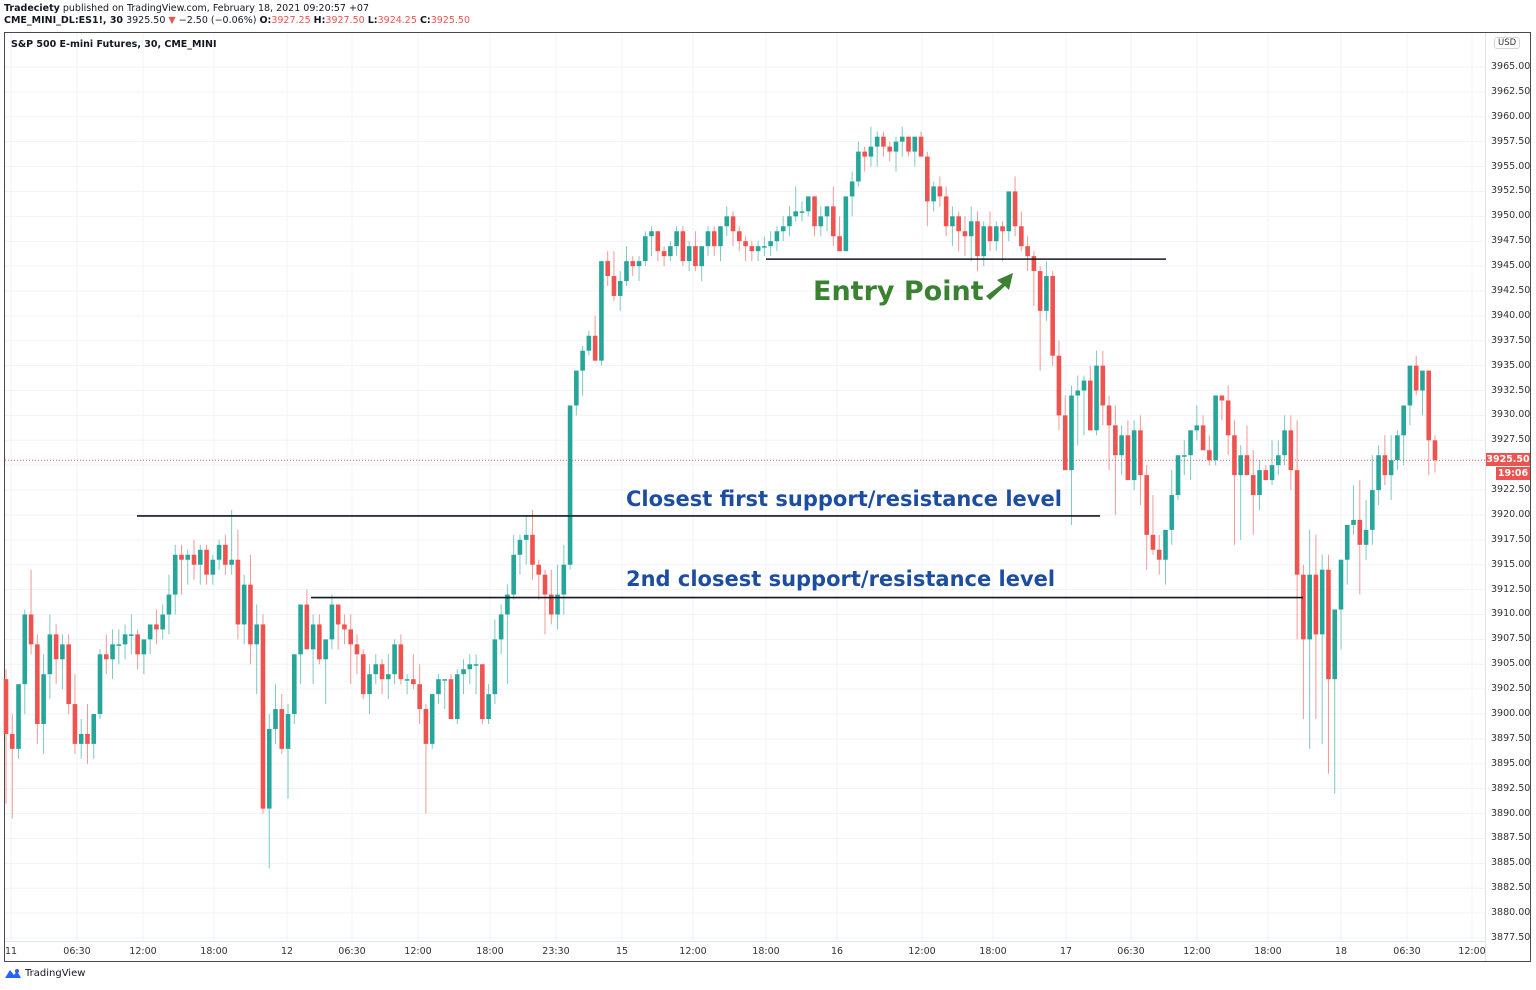  Describe the element at coordinates (265, 20) in the screenshot. I see `open-label: O:` at that location.